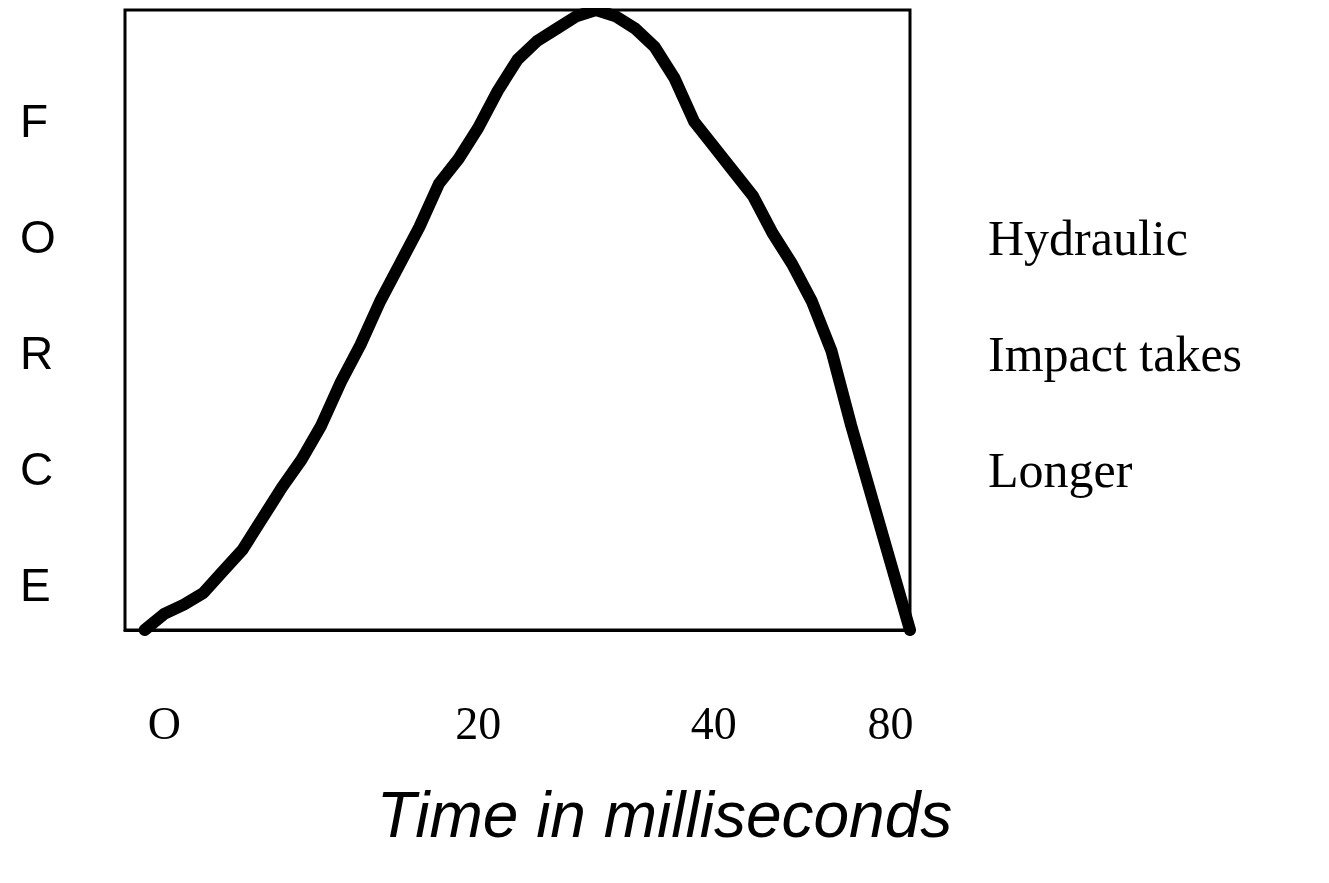 The image size is (1329, 883). I want to click on x-tick-label: 80, so click(890, 723).